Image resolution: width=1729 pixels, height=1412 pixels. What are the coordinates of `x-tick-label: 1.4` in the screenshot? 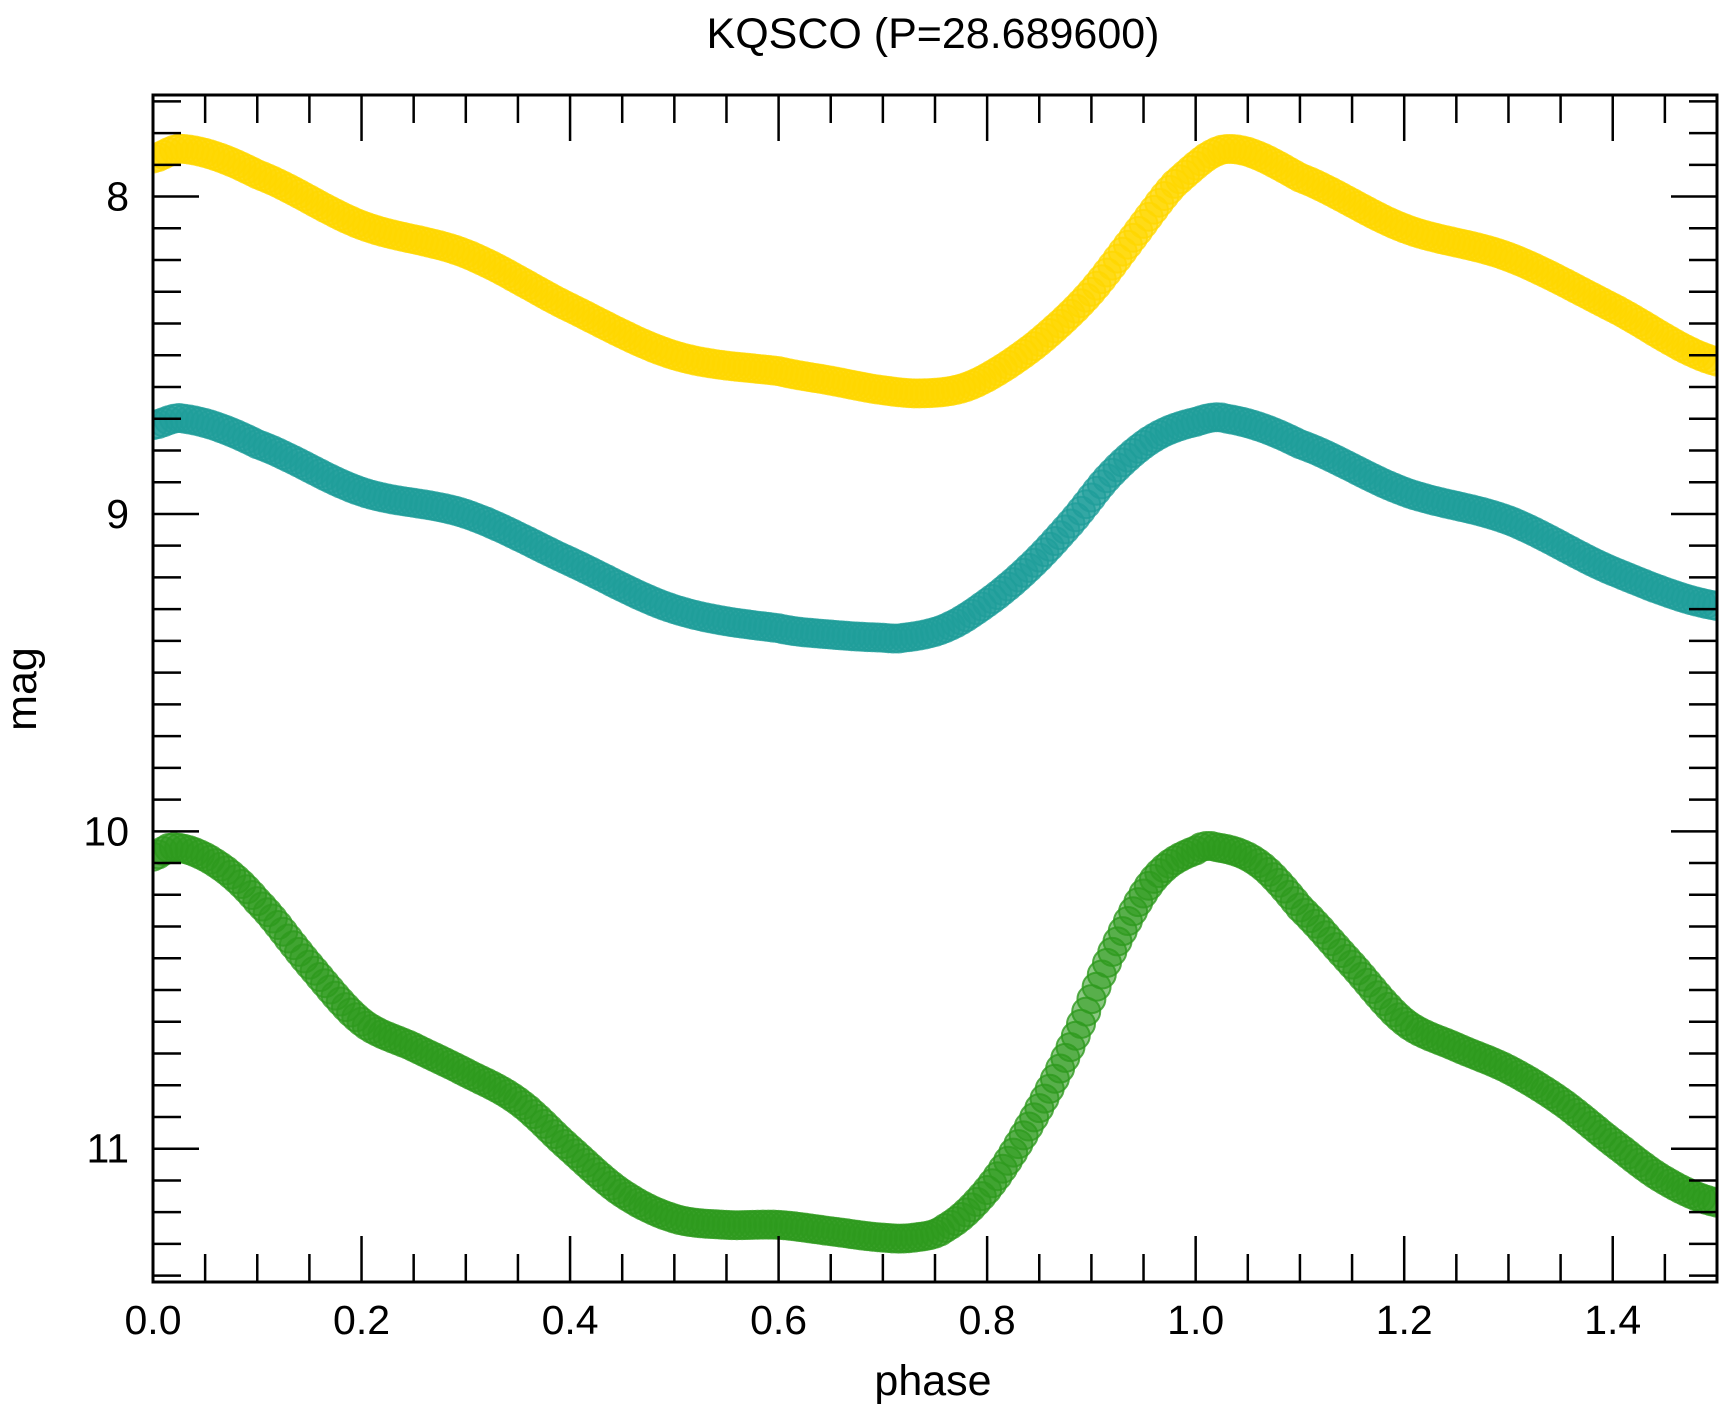 It's located at (1612, 1320).